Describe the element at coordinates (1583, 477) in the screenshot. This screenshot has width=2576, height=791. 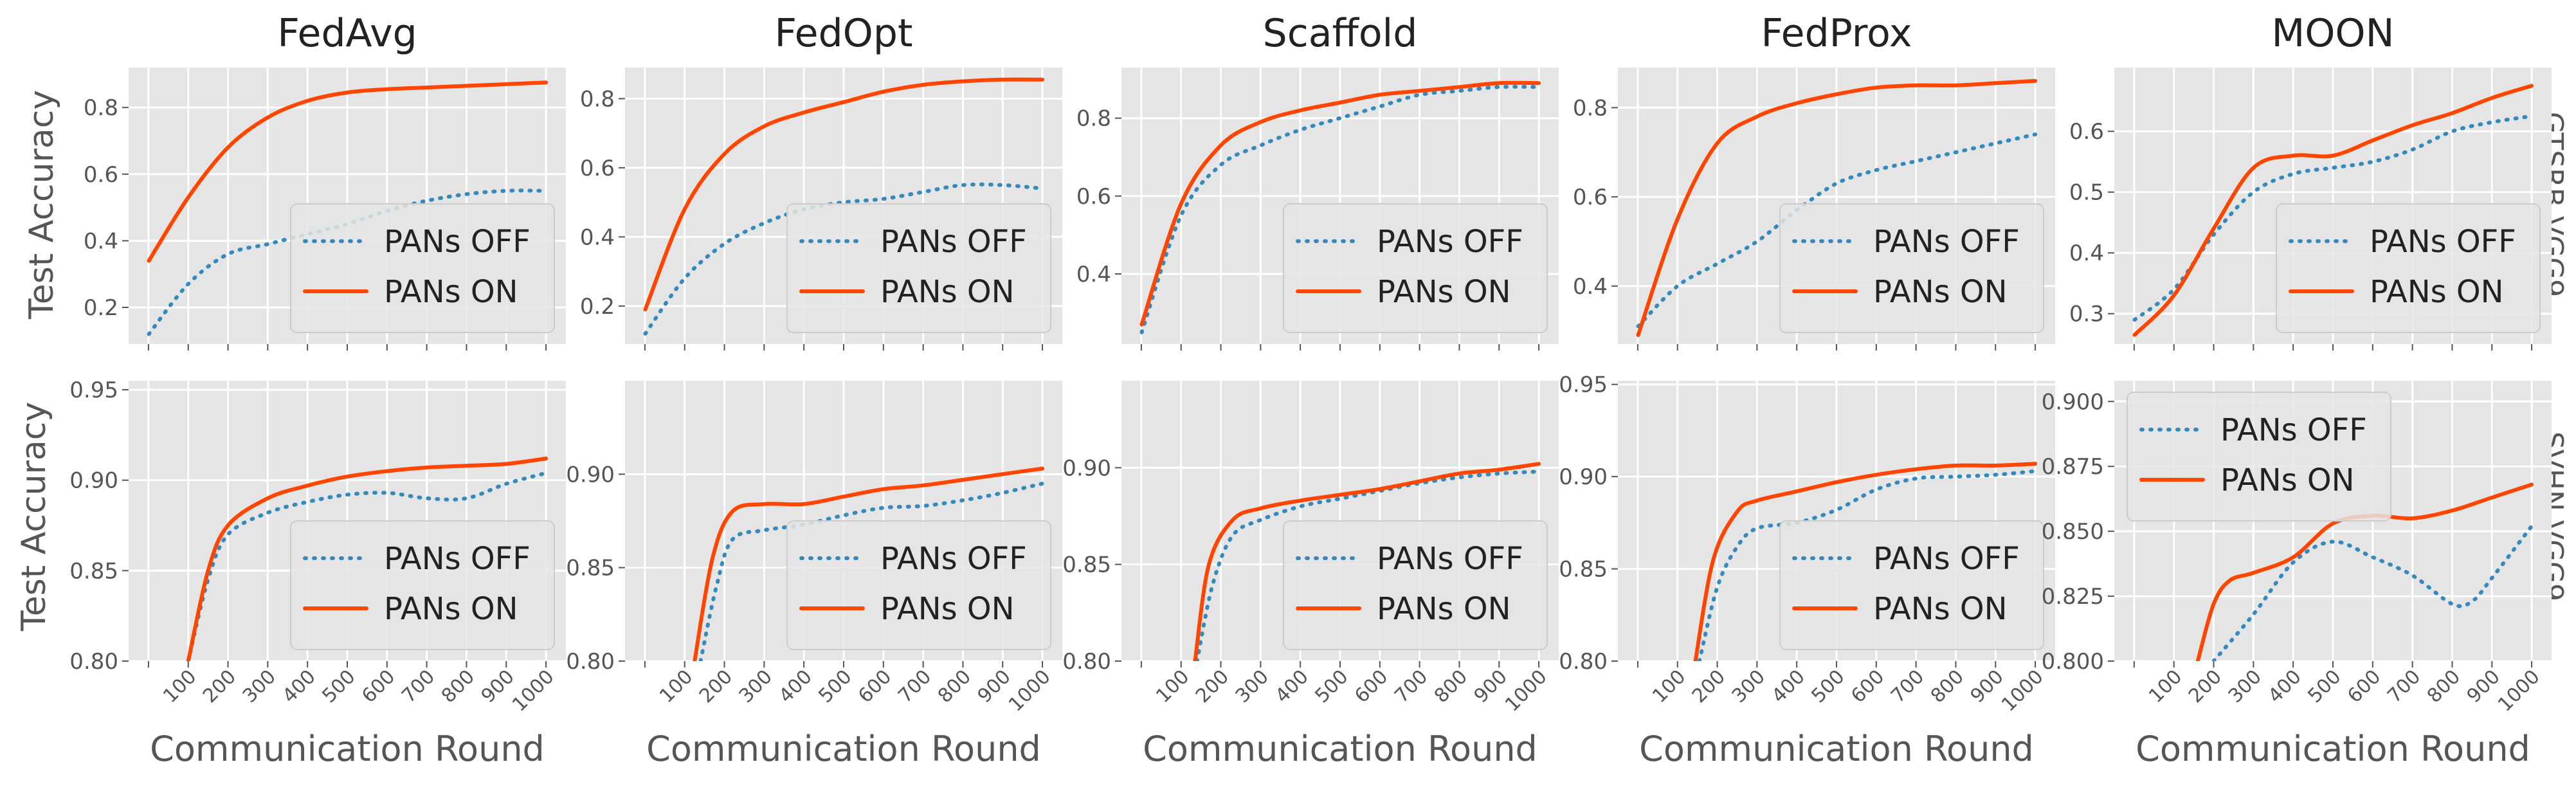
I see `y-tick-label: 0.90` at that location.